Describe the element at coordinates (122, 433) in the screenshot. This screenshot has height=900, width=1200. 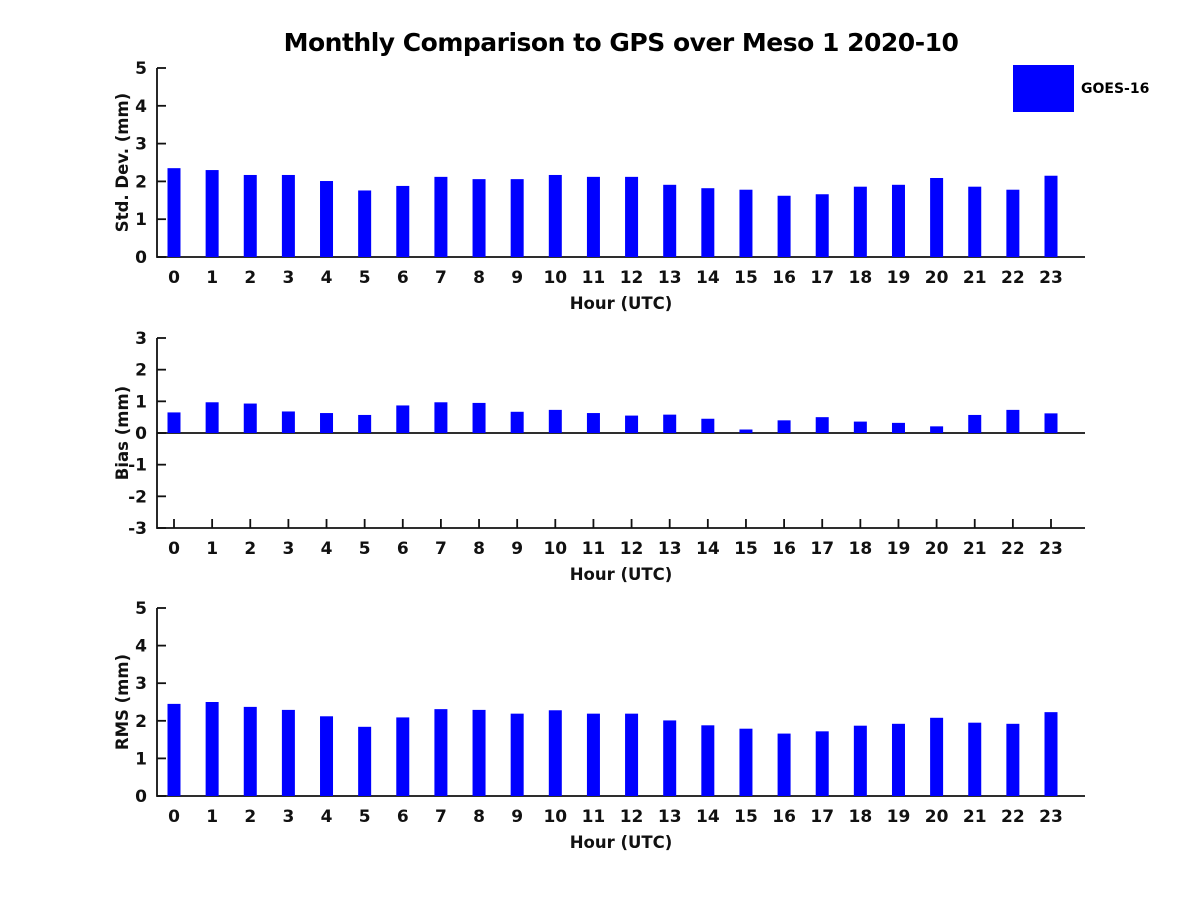
I see `y-axis-label: Bias (mm)` at that location.